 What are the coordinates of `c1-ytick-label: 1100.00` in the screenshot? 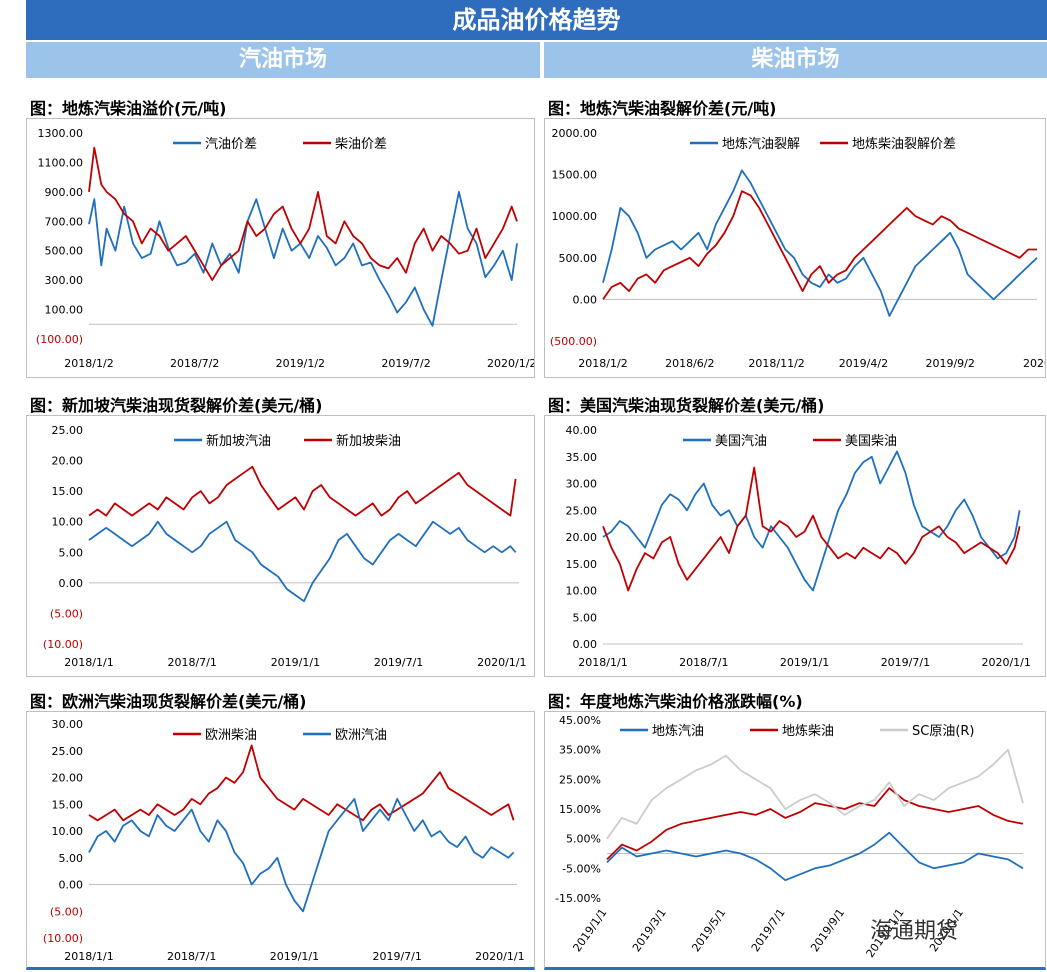 It's located at (61, 162).